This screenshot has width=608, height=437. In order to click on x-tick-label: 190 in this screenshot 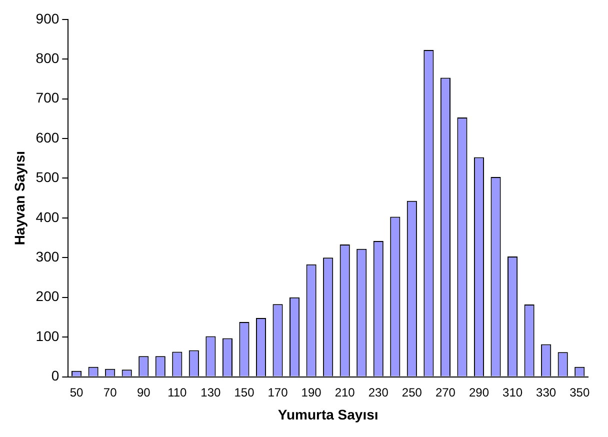, I will do `click(311, 392)`.